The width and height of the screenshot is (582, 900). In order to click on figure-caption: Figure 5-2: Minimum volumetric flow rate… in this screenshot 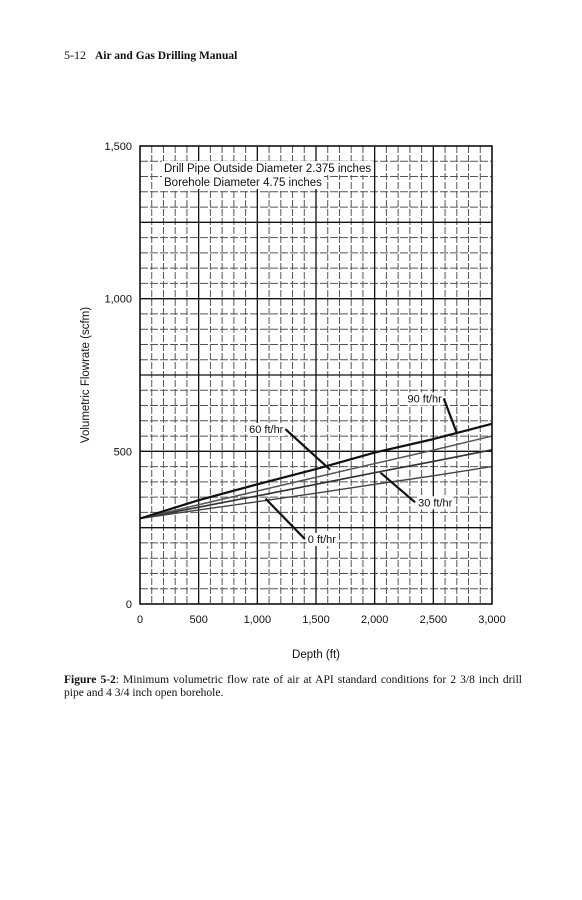, I will do `click(293, 687)`.